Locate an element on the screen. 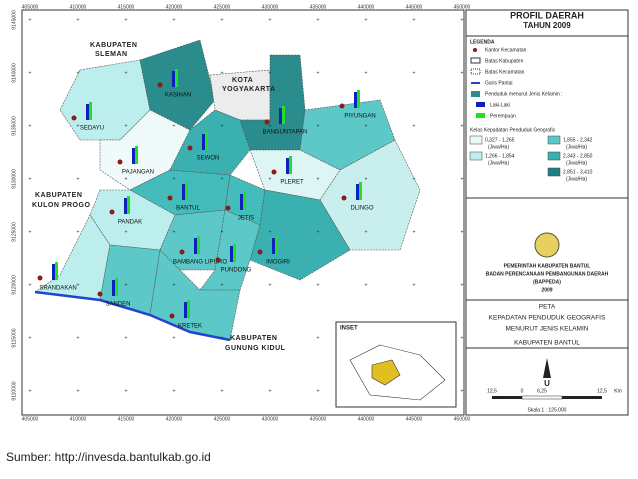 The height and width of the screenshot is (479, 638). neighbor-label: KOTA is located at coordinates (242, 80).